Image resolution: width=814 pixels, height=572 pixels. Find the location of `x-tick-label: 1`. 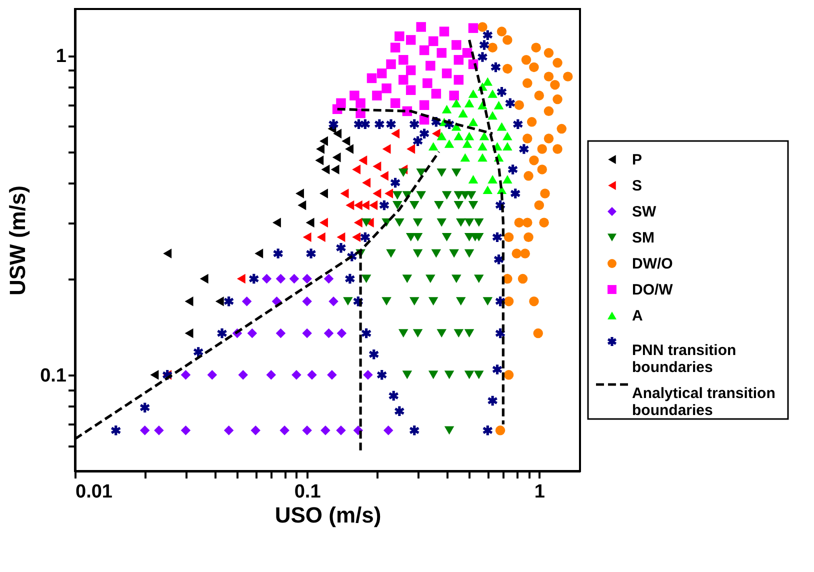

x-tick-label: 1 is located at coordinates (540, 492).